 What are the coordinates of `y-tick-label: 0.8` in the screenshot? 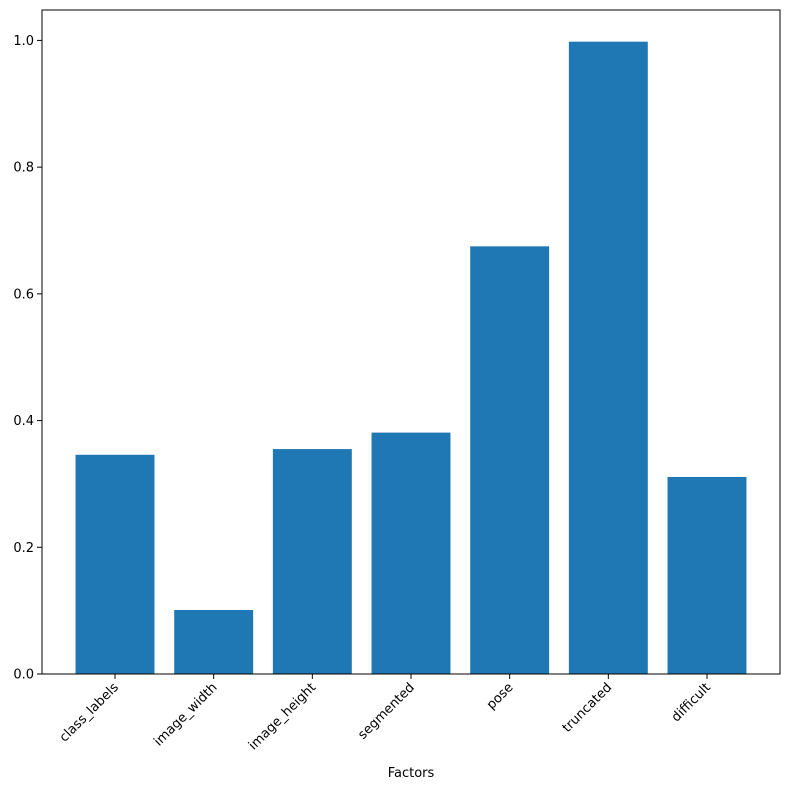 It's located at (23, 168).